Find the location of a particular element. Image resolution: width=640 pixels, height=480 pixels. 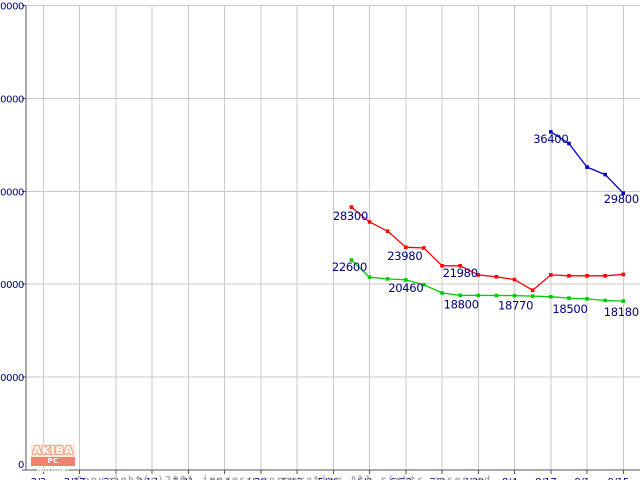

green-price-line-value-label: 22600 is located at coordinates (349, 267).